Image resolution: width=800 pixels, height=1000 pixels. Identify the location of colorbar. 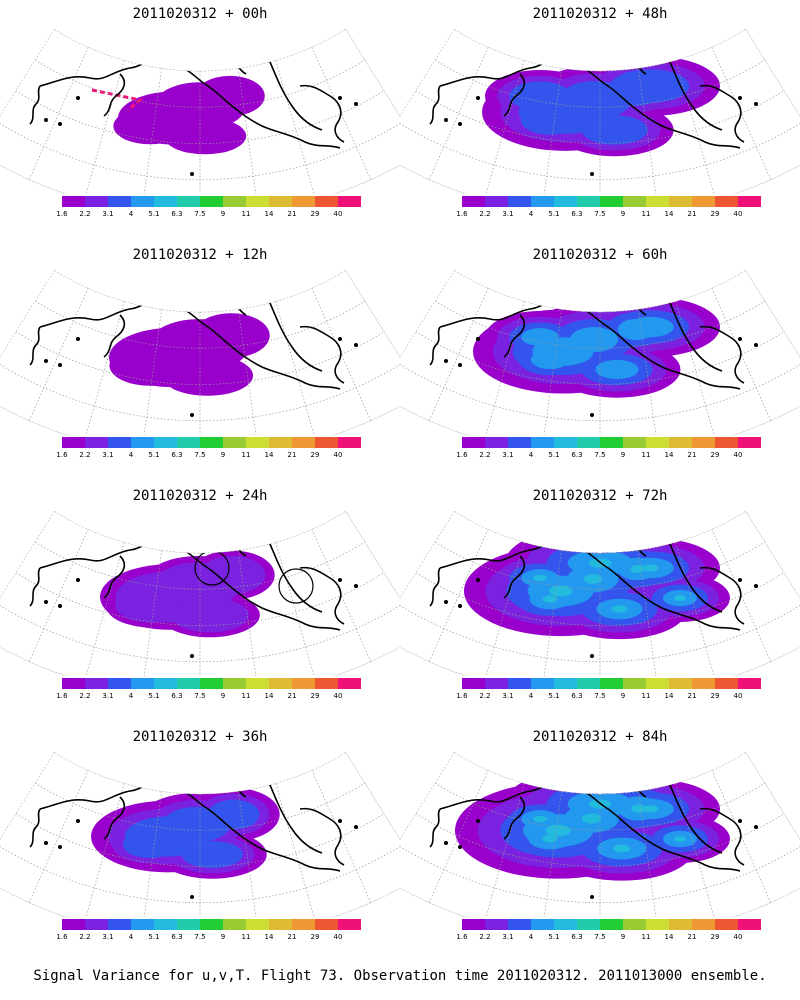
(611, 924).